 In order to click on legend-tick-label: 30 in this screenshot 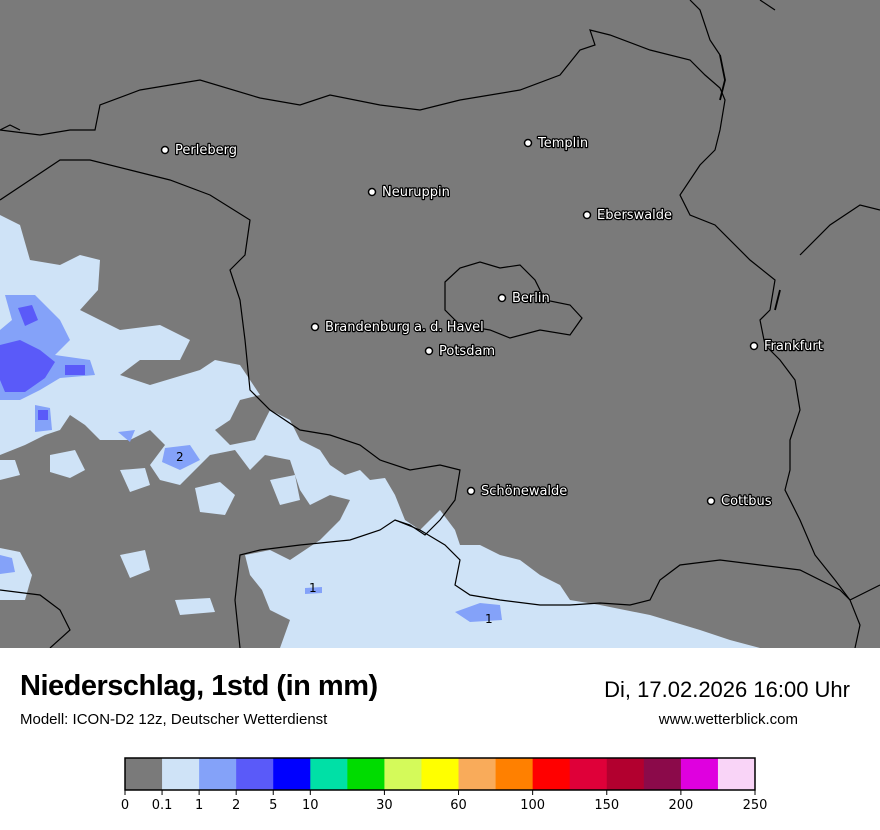, I will do `click(384, 805)`.